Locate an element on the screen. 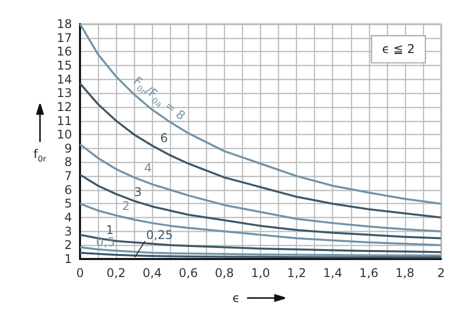  x-axis-title: ϵ is located at coordinates (236, 298).